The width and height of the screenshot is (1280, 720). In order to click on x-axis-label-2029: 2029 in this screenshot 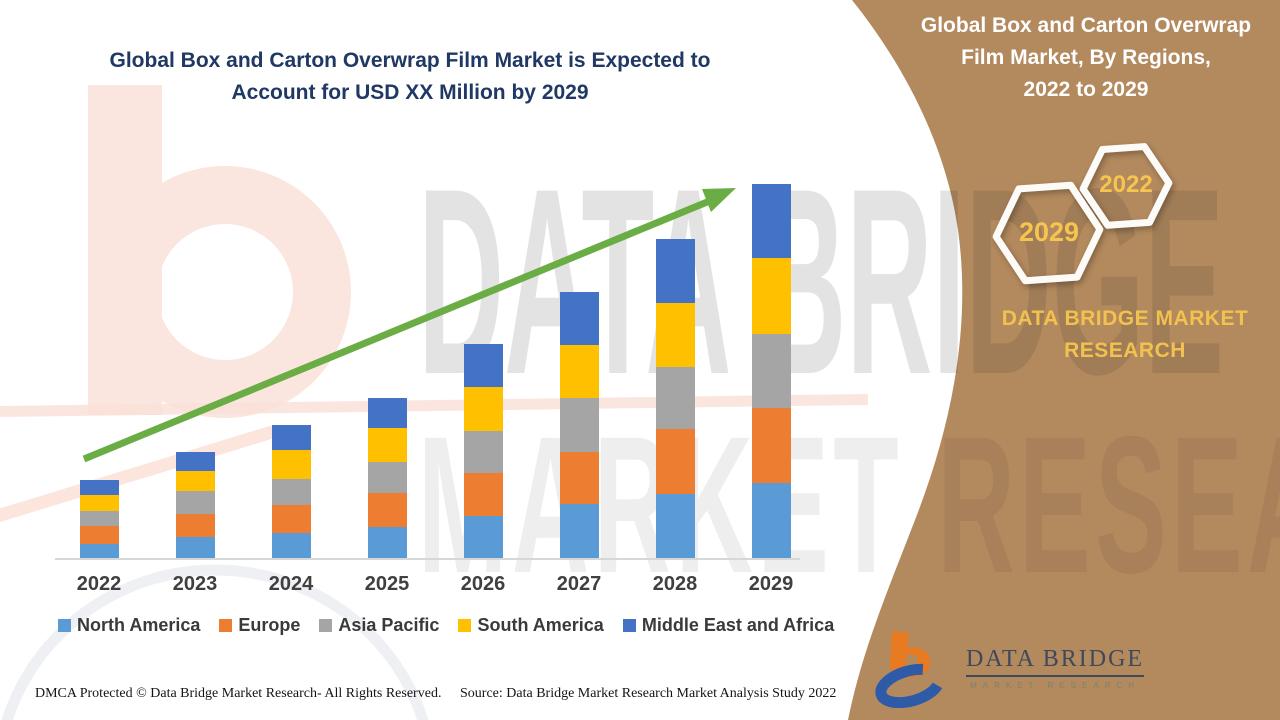, I will do `click(771, 584)`.